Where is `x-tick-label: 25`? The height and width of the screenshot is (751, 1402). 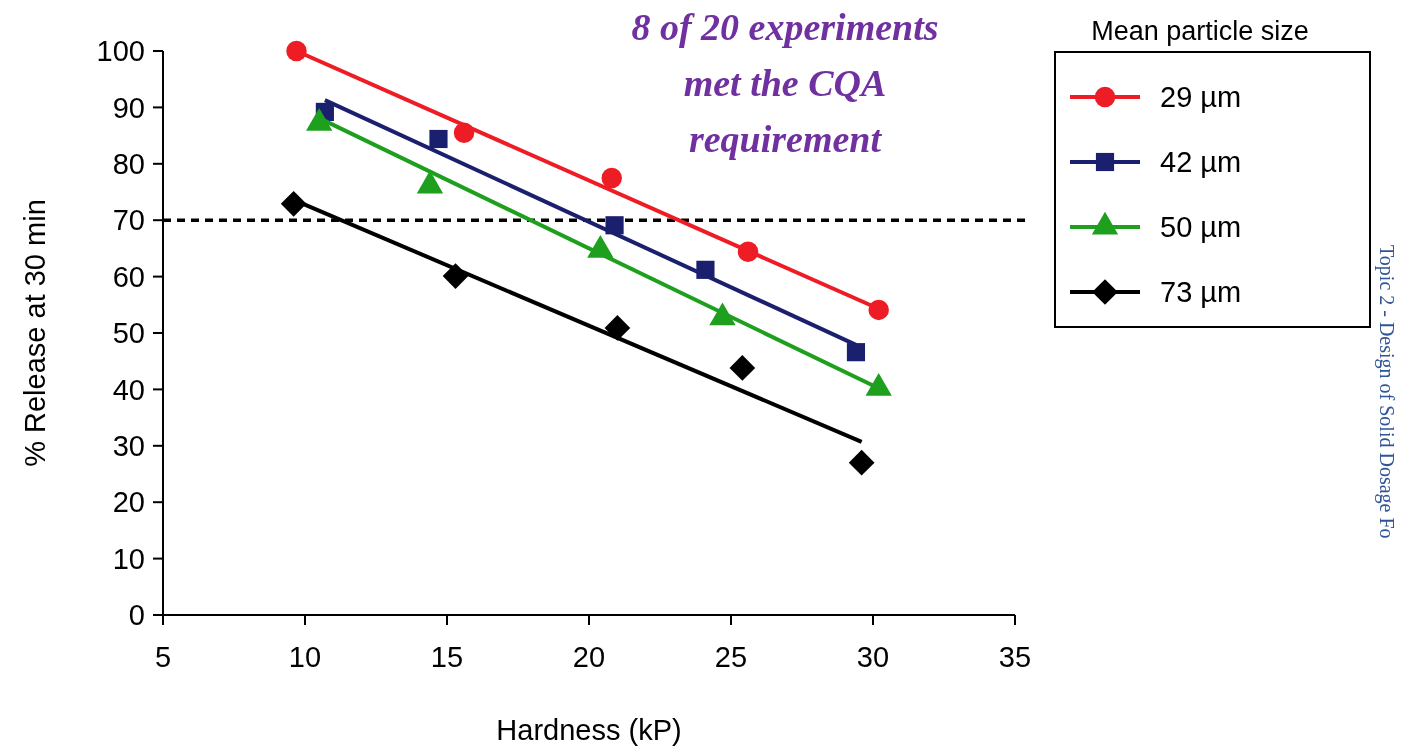
x-tick-label: 25 is located at coordinates (731, 657).